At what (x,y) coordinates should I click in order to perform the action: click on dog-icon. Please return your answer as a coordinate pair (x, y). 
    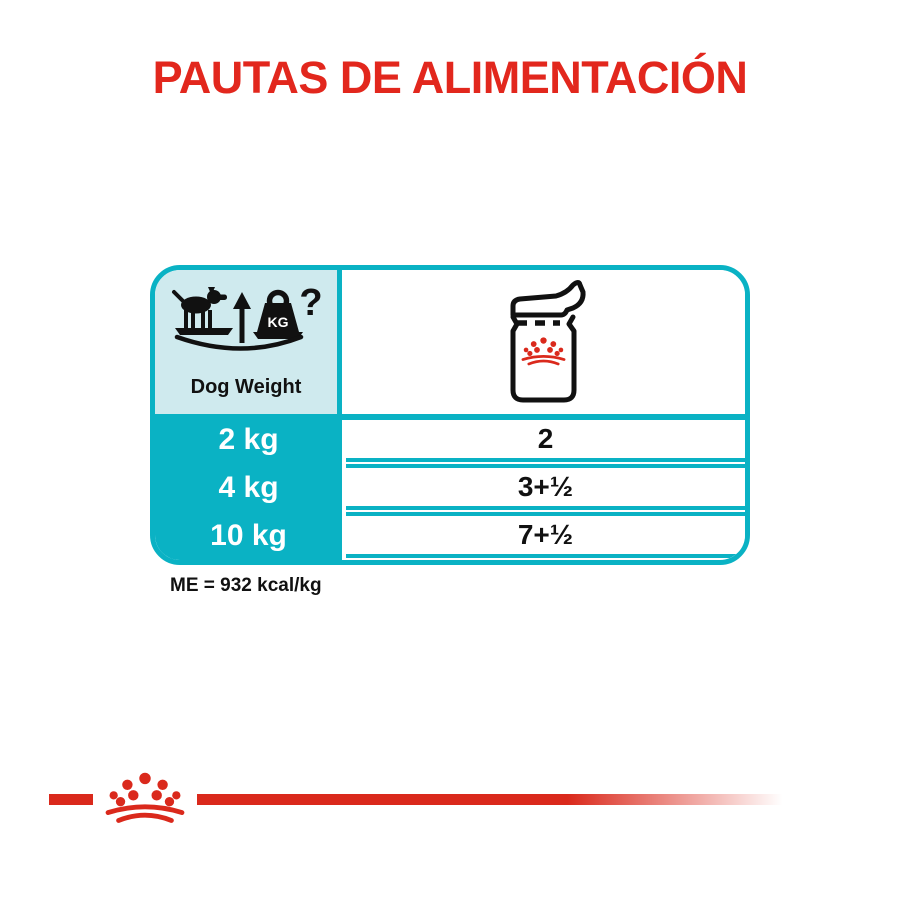
    Looking at the image, I should click on (199, 307).